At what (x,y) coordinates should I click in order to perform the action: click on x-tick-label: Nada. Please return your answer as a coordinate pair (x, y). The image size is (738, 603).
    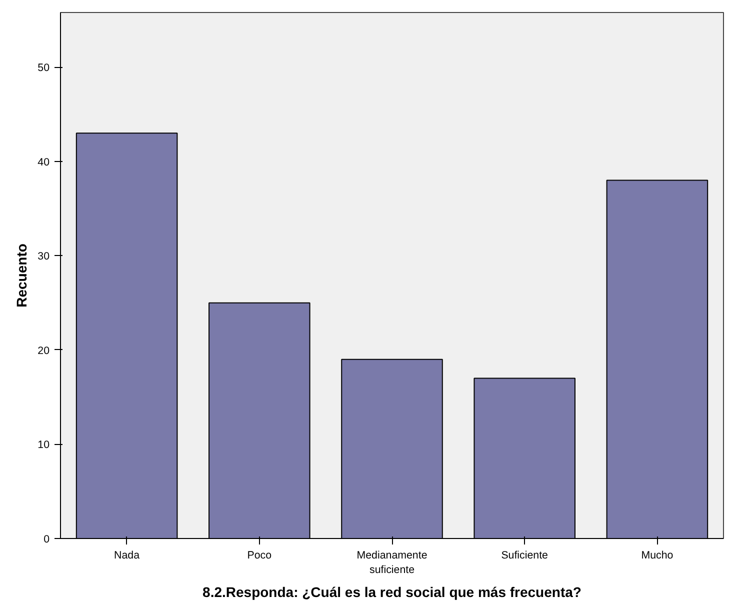
    Looking at the image, I should click on (127, 556).